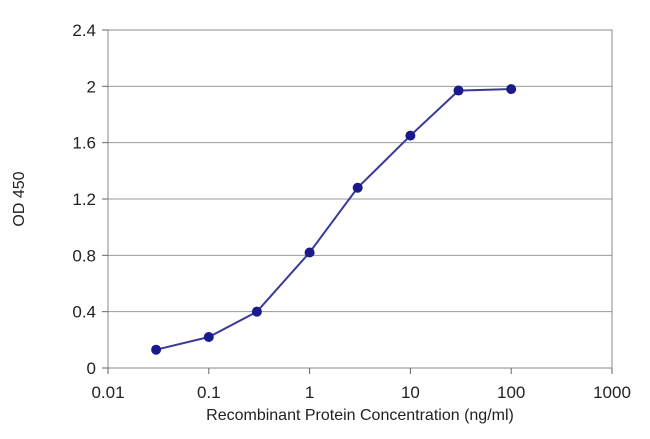 The width and height of the screenshot is (650, 439). I want to click on x-tick-label: 0.01, so click(107, 392).